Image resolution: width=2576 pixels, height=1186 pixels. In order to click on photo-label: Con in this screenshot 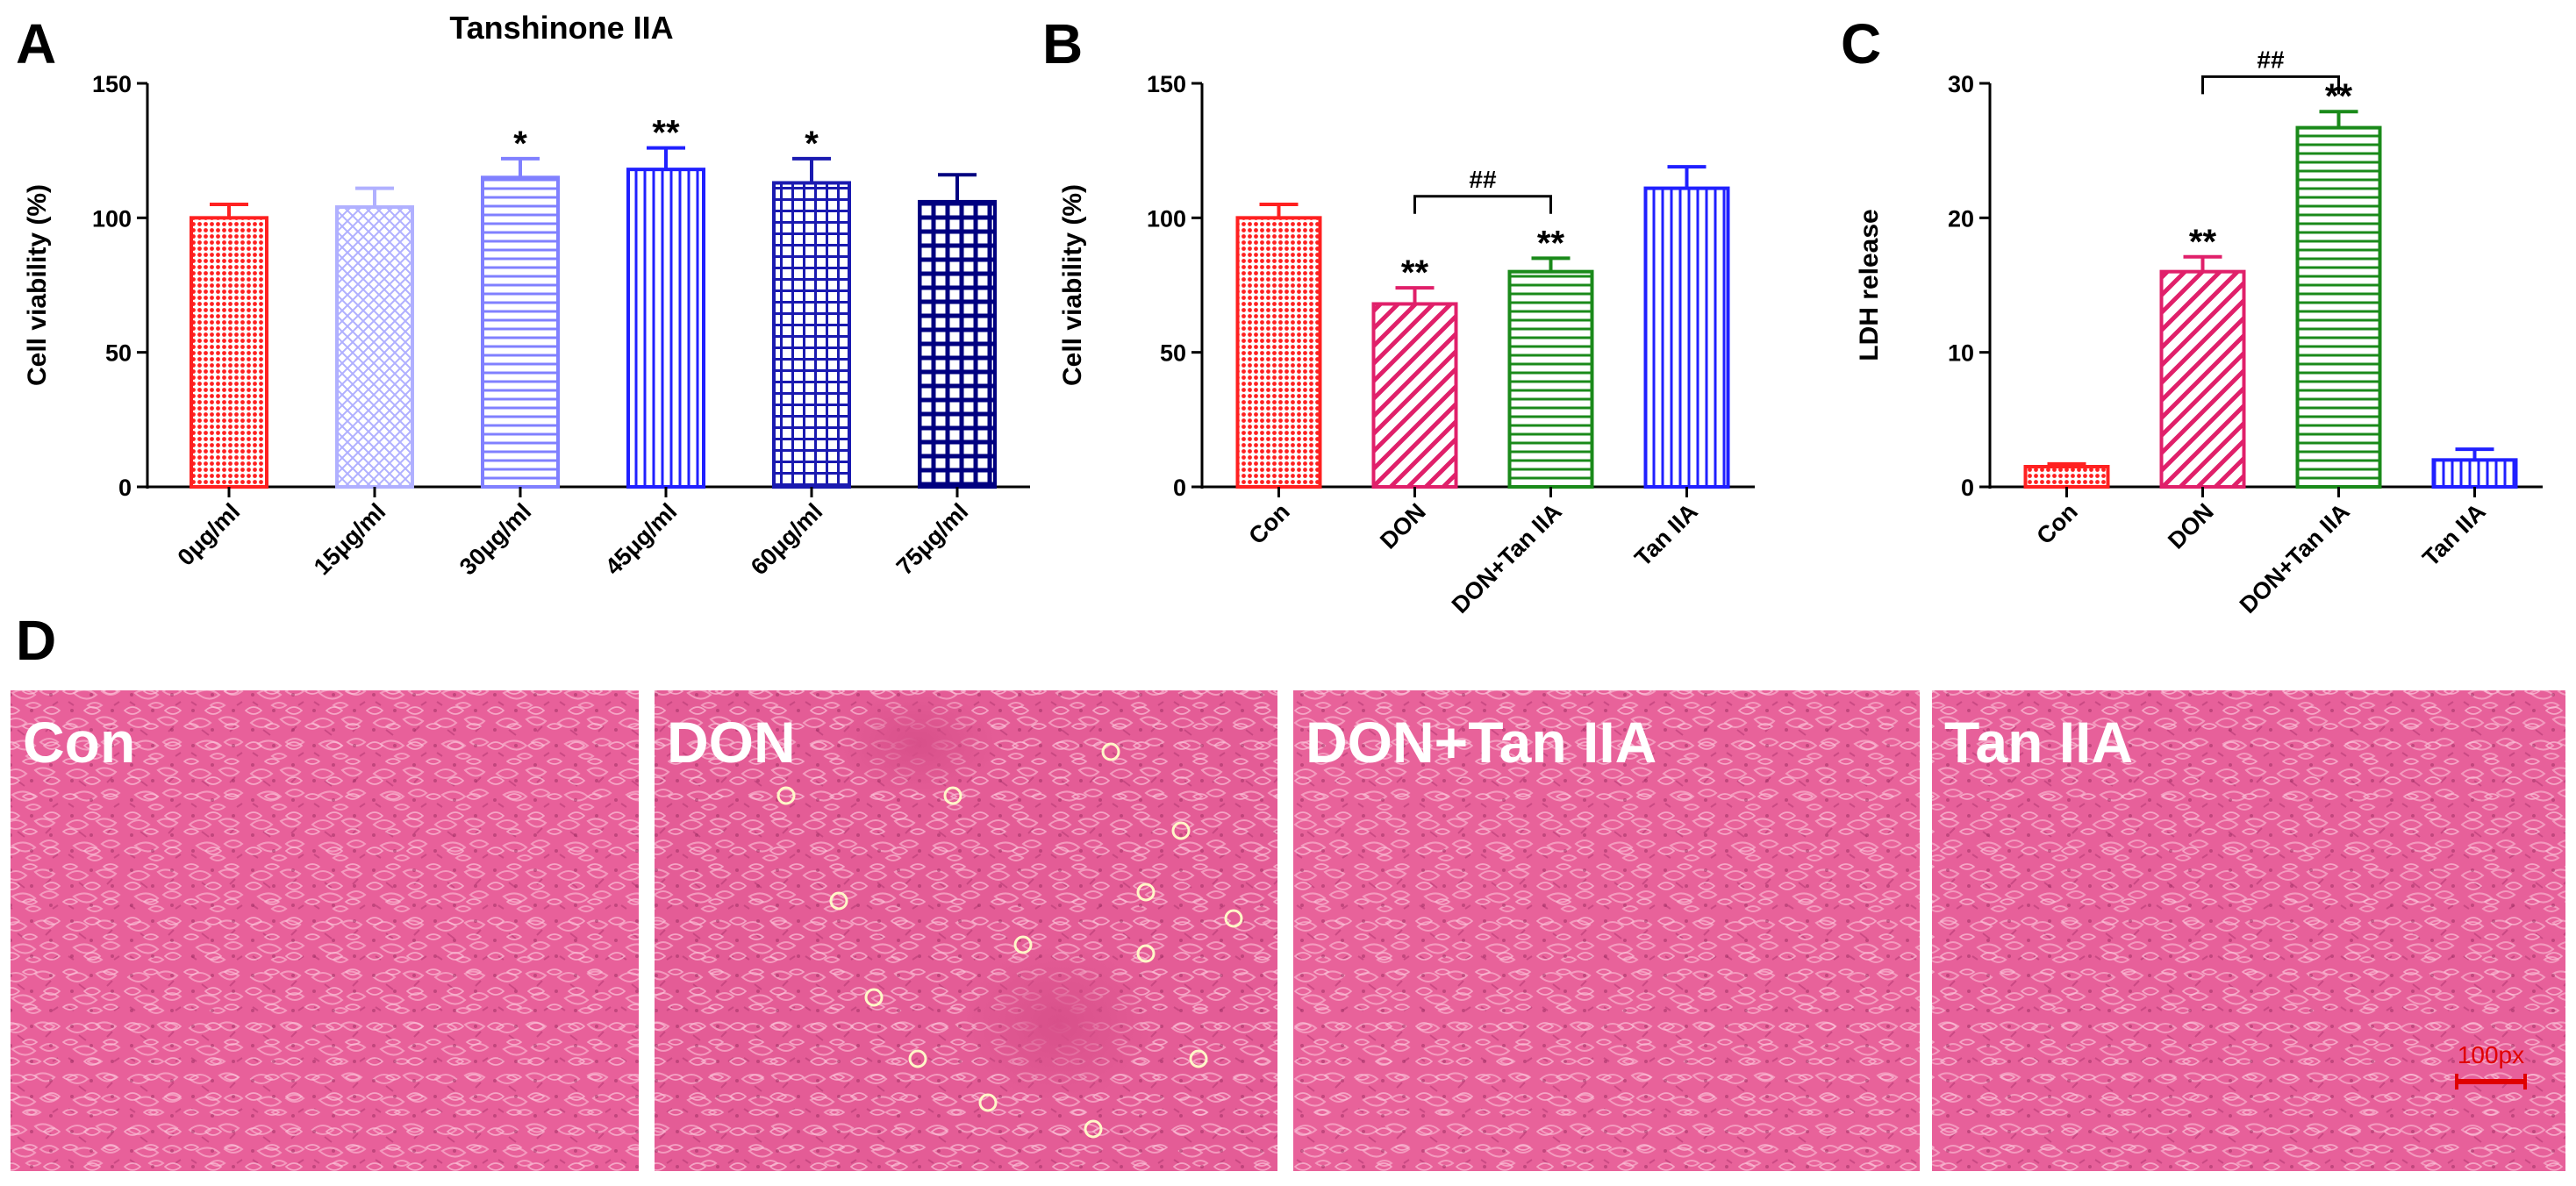, I will do `click(79, 742)`.